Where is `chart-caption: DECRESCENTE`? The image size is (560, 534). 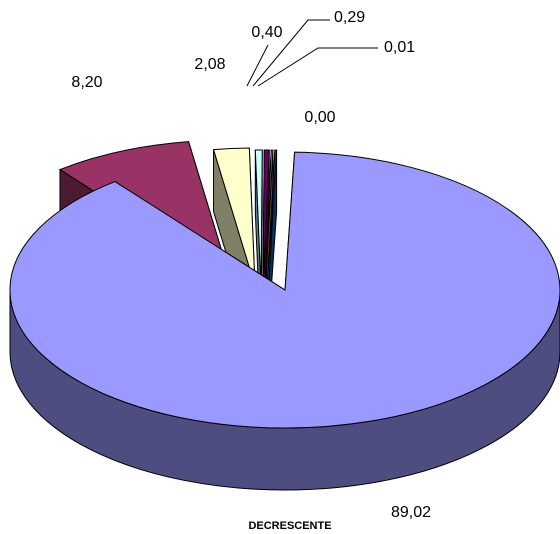 chart-caption: DECRESCENTE is located at coordinates (289, 526).